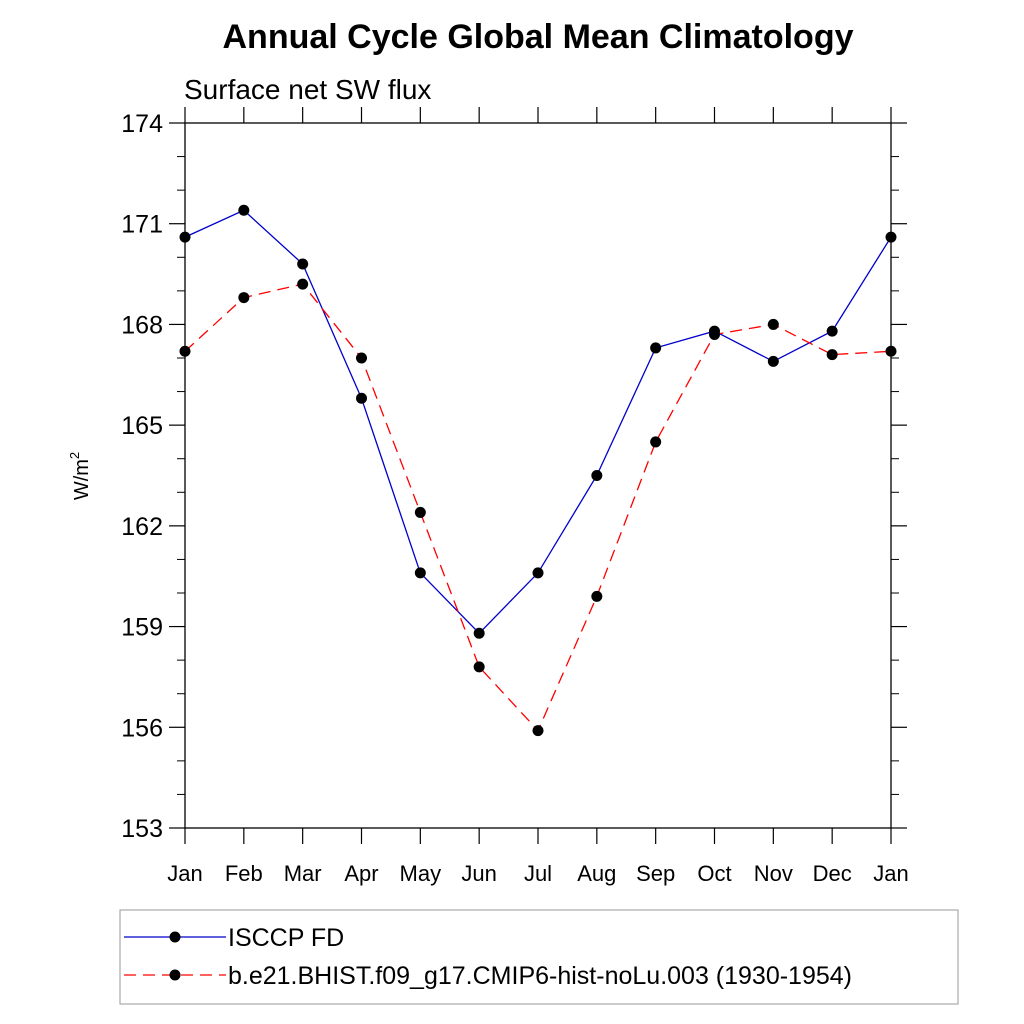 The height and width of the screenshot is (1024, 1024). What do you see at coordinates (142, 728) in the screenshot?
I see `y-tick-label: 156` at bounding box center [142, 728].